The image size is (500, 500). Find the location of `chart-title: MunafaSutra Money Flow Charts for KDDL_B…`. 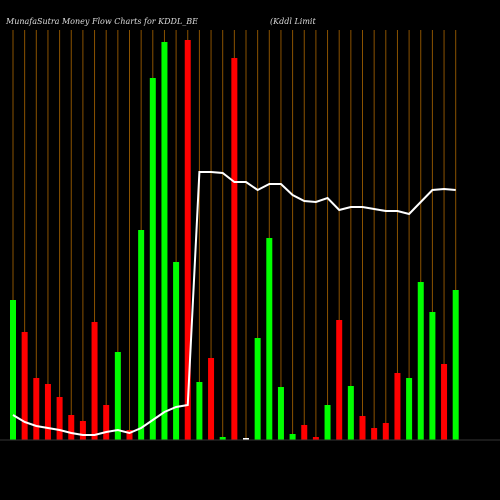

chart-title: MunafaSutra Money Flow Charts for KDDL_B… is located at coordinates (101, 21).